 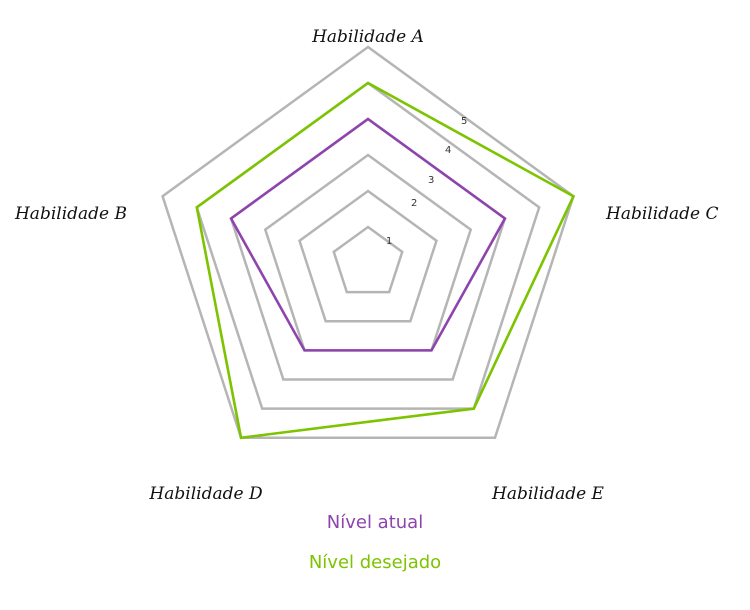 I want to click on tick-layer: 1 2 3 4 5, so click(x=426, y=181).